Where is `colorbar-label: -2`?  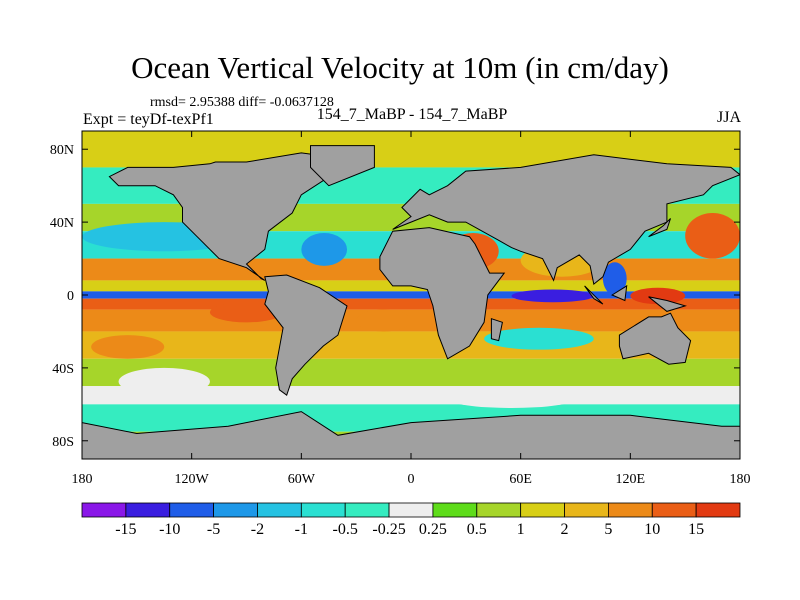
colorbar-label: -2 is located at coordinates (257, 529).